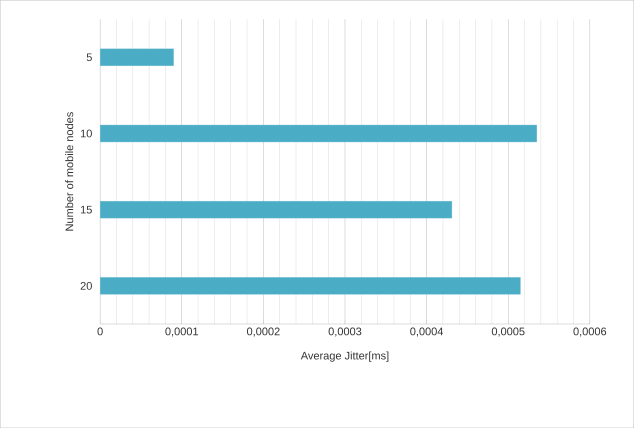 This screenshot has width=634, height=428. I want to click on x-tick-label: 0,0004, so click(427, 332).